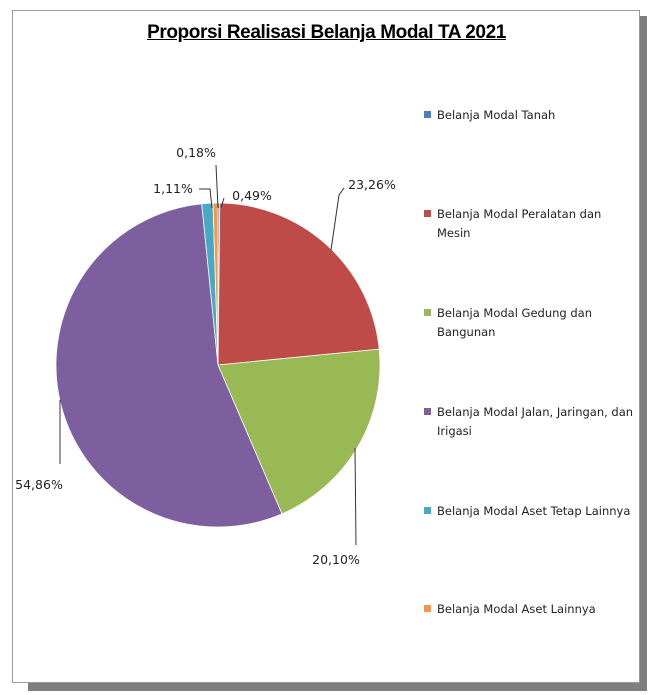  Describe the element at coordinates (298, 284) in the screenshot. I see `pie-slice-belanja-modal-peralatan-dan-mesin` at that location.